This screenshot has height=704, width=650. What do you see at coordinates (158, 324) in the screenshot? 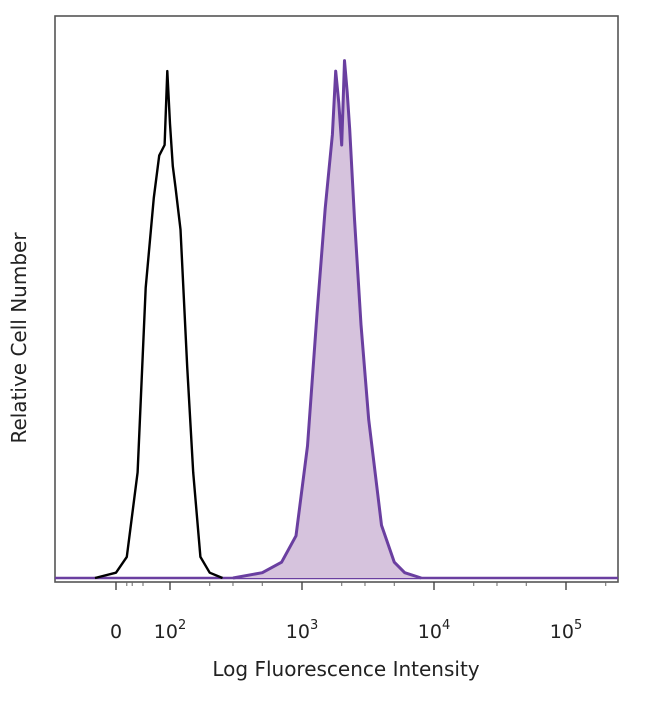
I see `series-line-black-outline` at bounding box center [158, 324].